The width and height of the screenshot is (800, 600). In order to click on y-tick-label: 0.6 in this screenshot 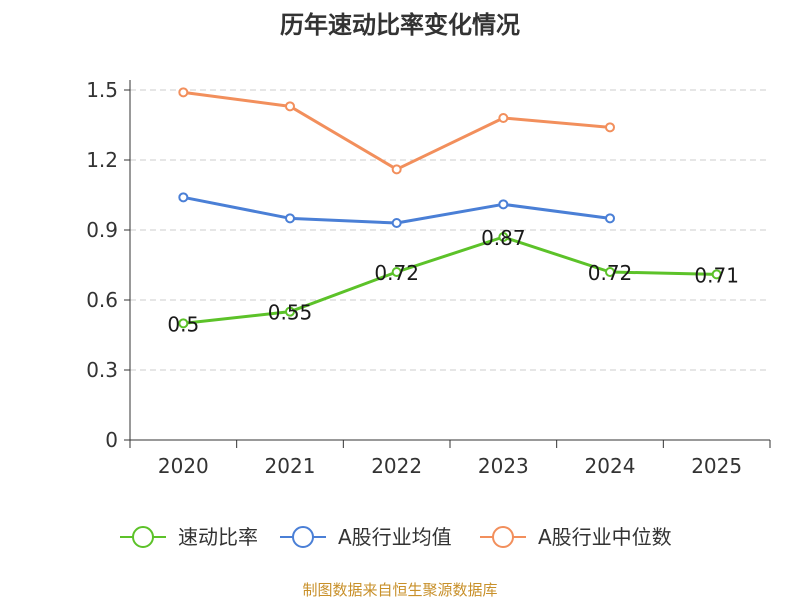, I will do `click(102, 300)`.